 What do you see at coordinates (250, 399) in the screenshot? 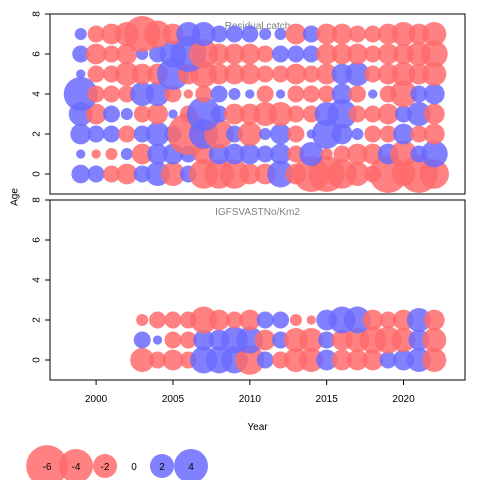
I see `x-tick-label: 2010` at bounding box center [250, 399].